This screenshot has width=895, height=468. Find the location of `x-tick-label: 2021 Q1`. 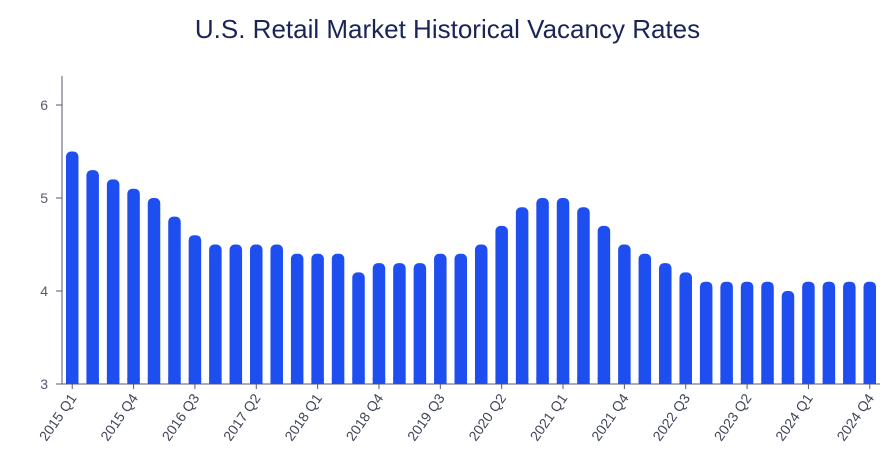

x-tick-label: 2021 Q1 is located at coordinates (549, 416).